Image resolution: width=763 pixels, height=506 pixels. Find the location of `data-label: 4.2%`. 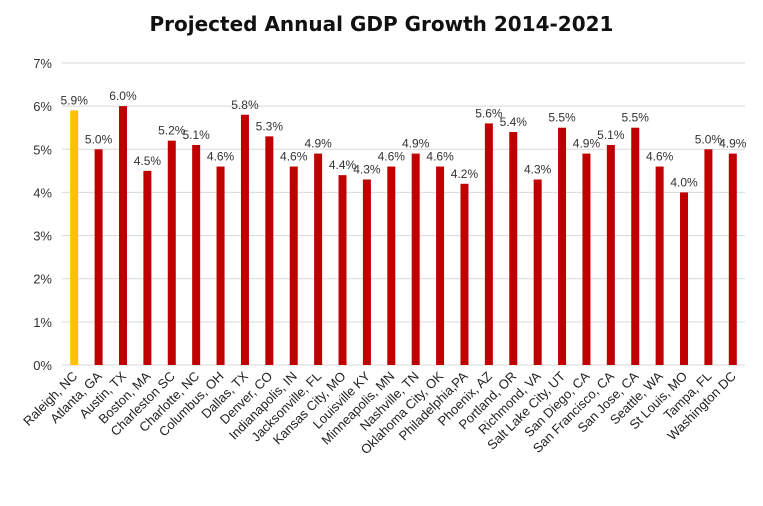

data-label: 4.2% is located at coordinates (465, 174).